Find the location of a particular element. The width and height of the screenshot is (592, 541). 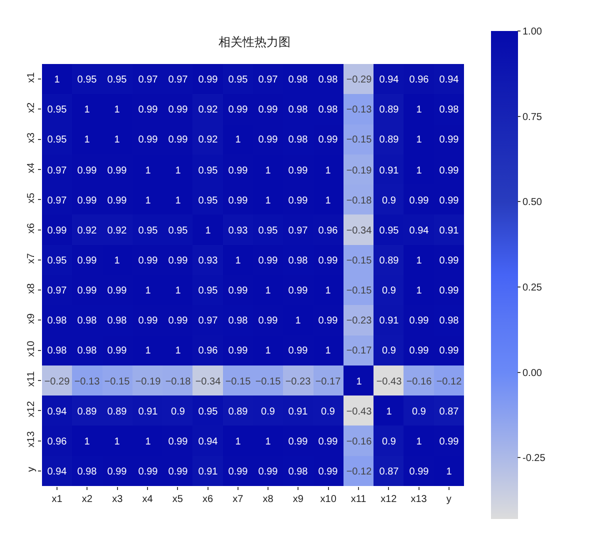

x-tick-label: x8 is located at coordinates (268, 499).